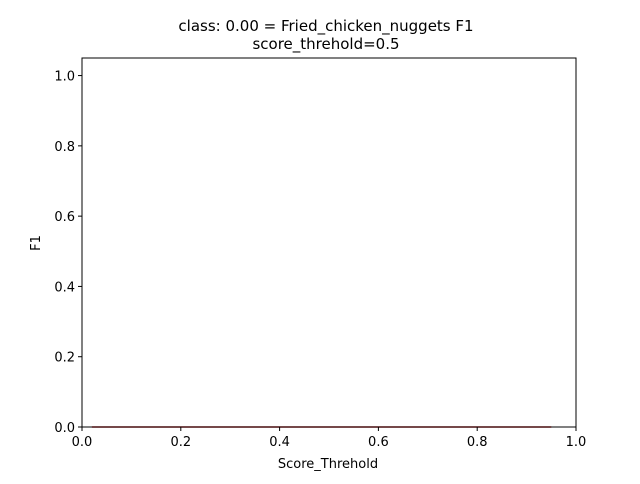  What do you see at coordinates (64, 358) in the screenshot?
I see `y-tick-label-1: 0.2` at bounding box center [64, 358].